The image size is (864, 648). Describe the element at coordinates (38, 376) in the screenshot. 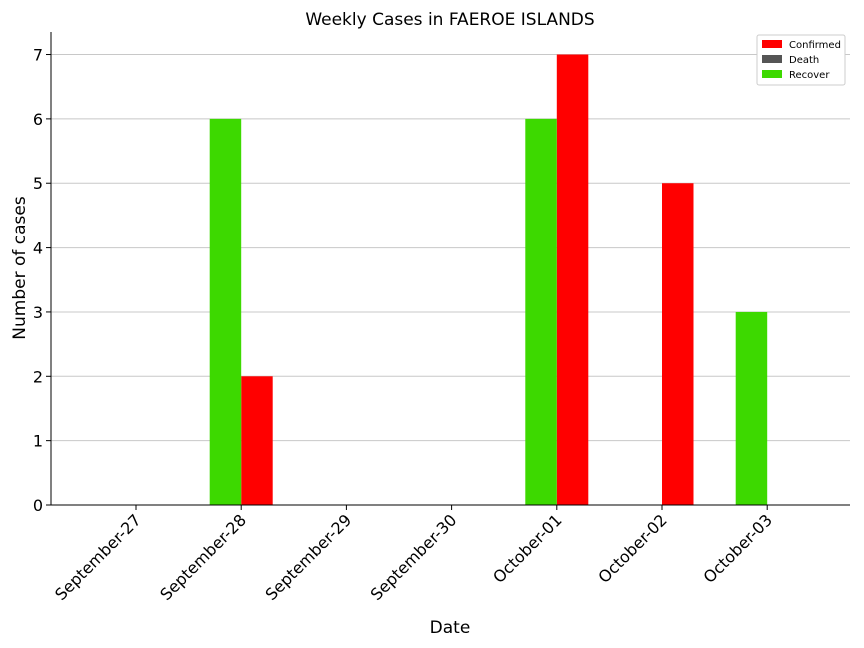

I see `y-tick-label: 2` at that location.